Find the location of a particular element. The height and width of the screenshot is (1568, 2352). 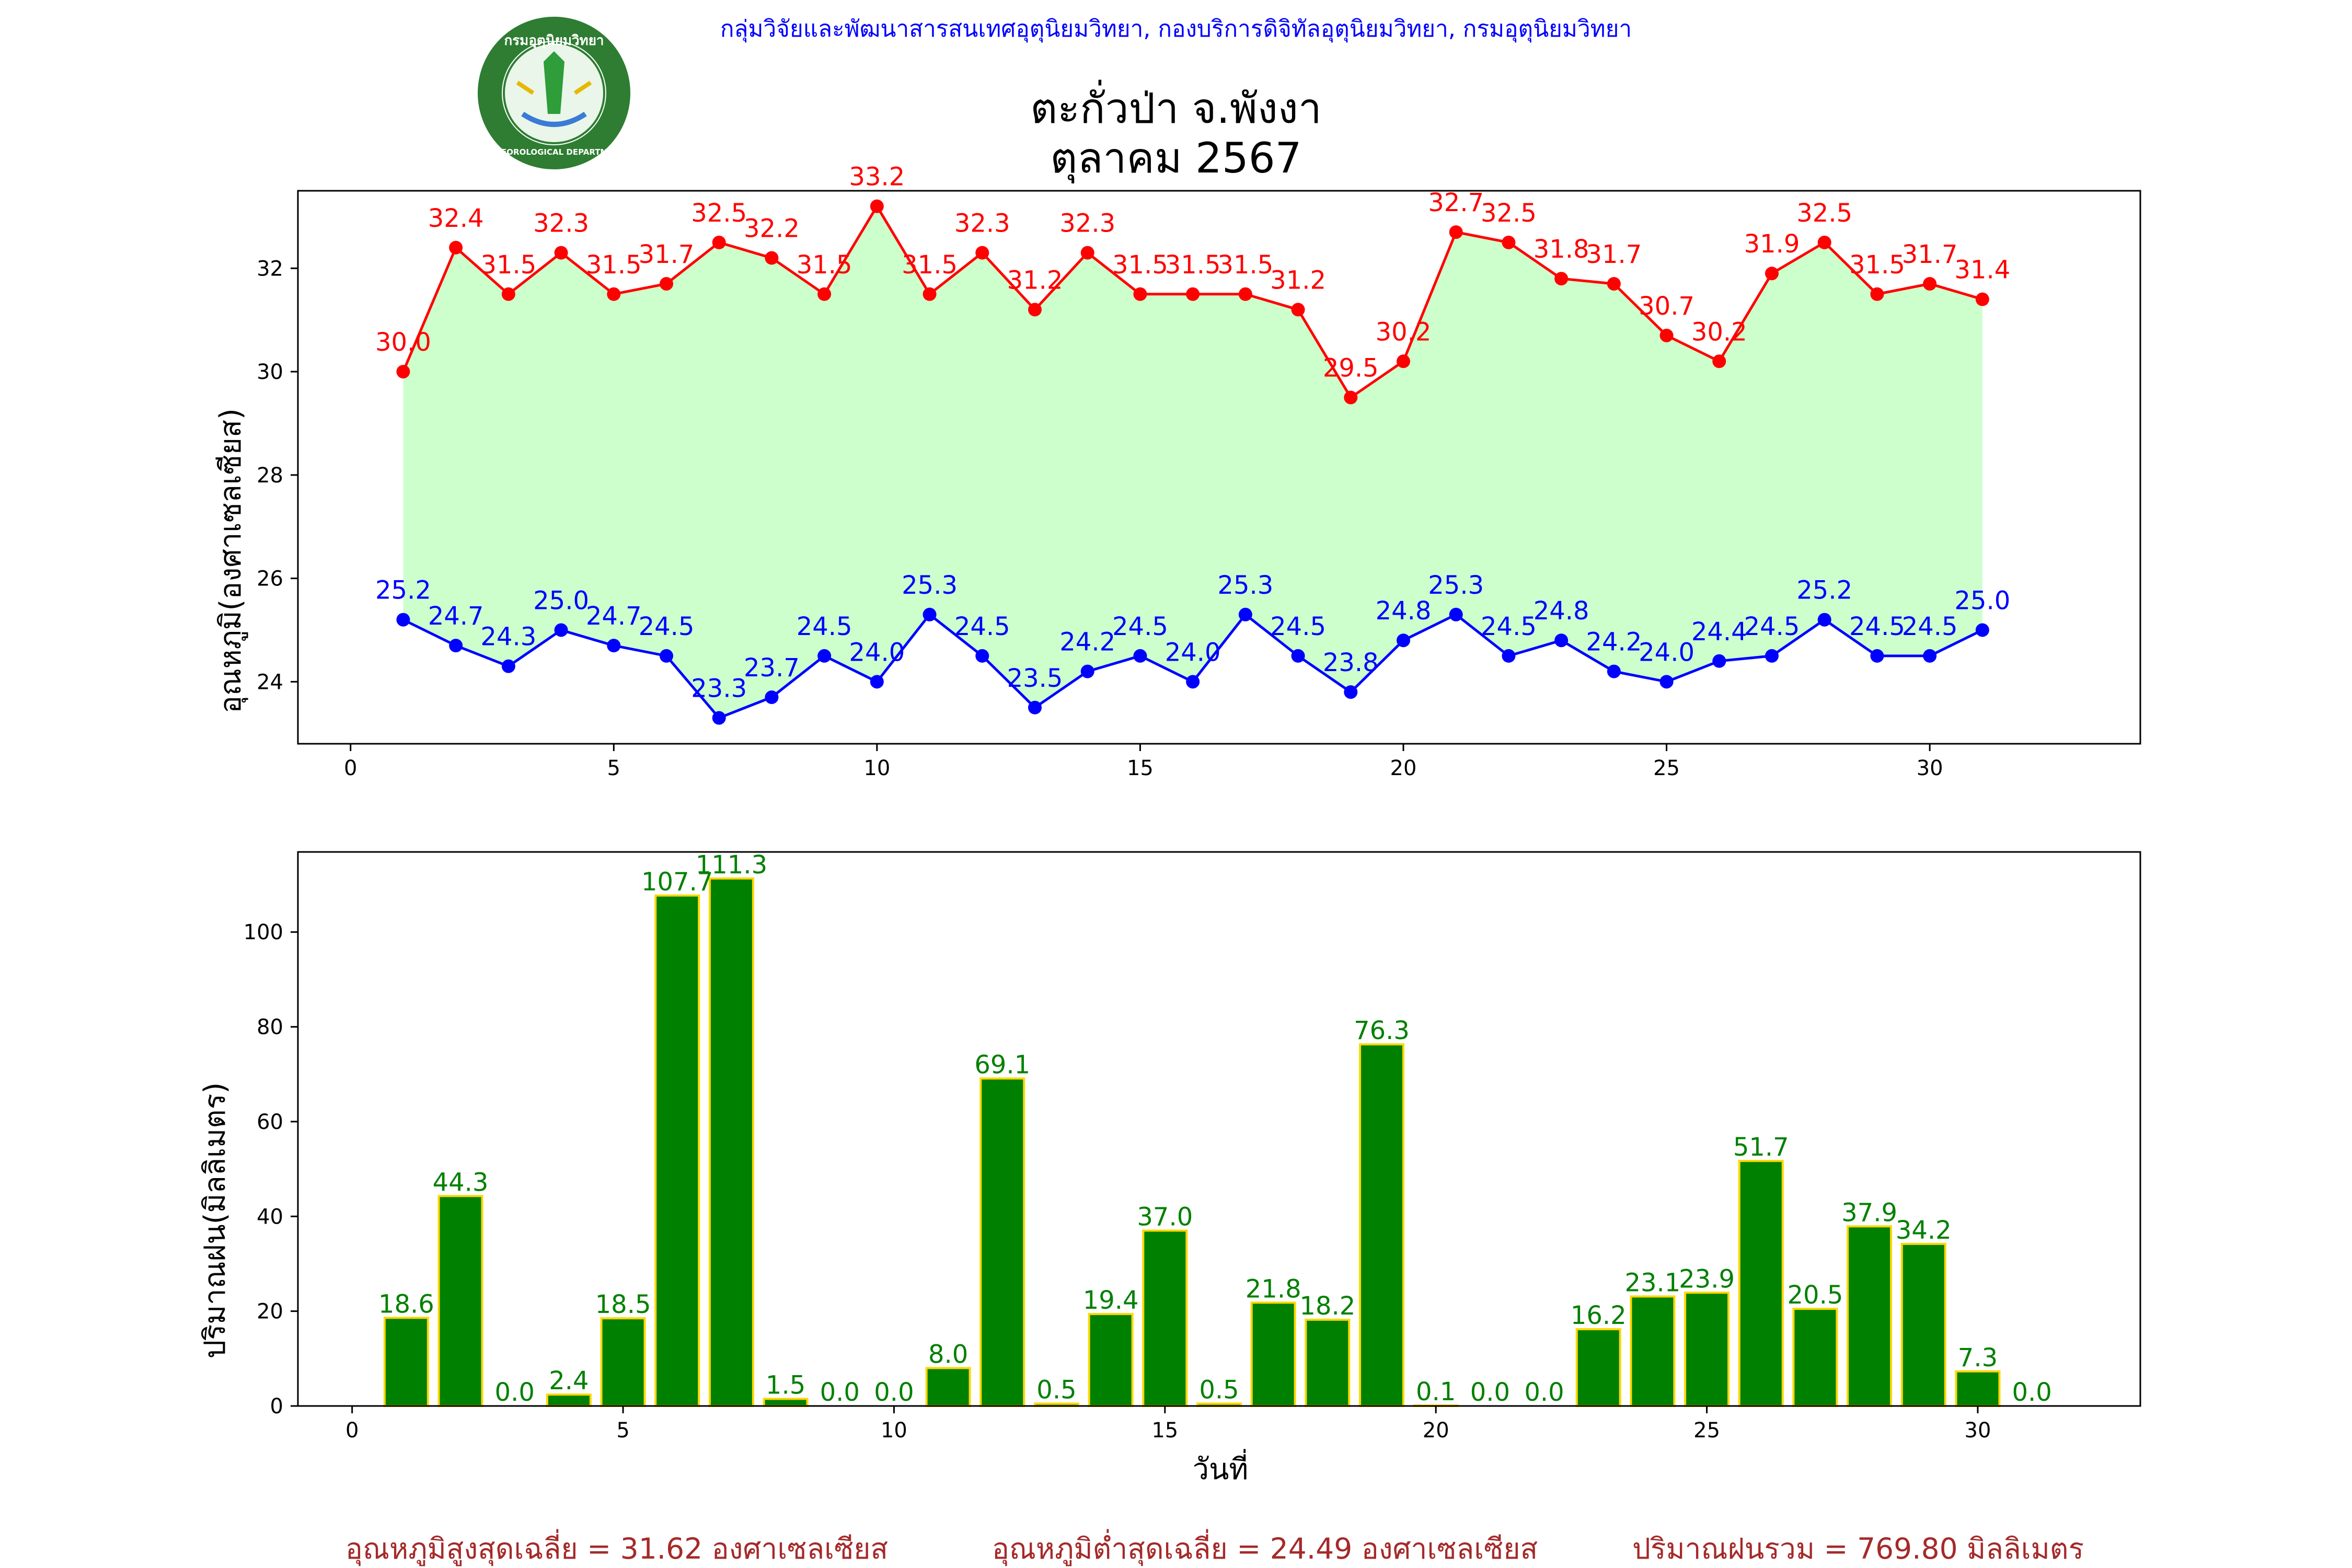

rainfall-label: 37.9 is located at coordinates (1869, 1212).